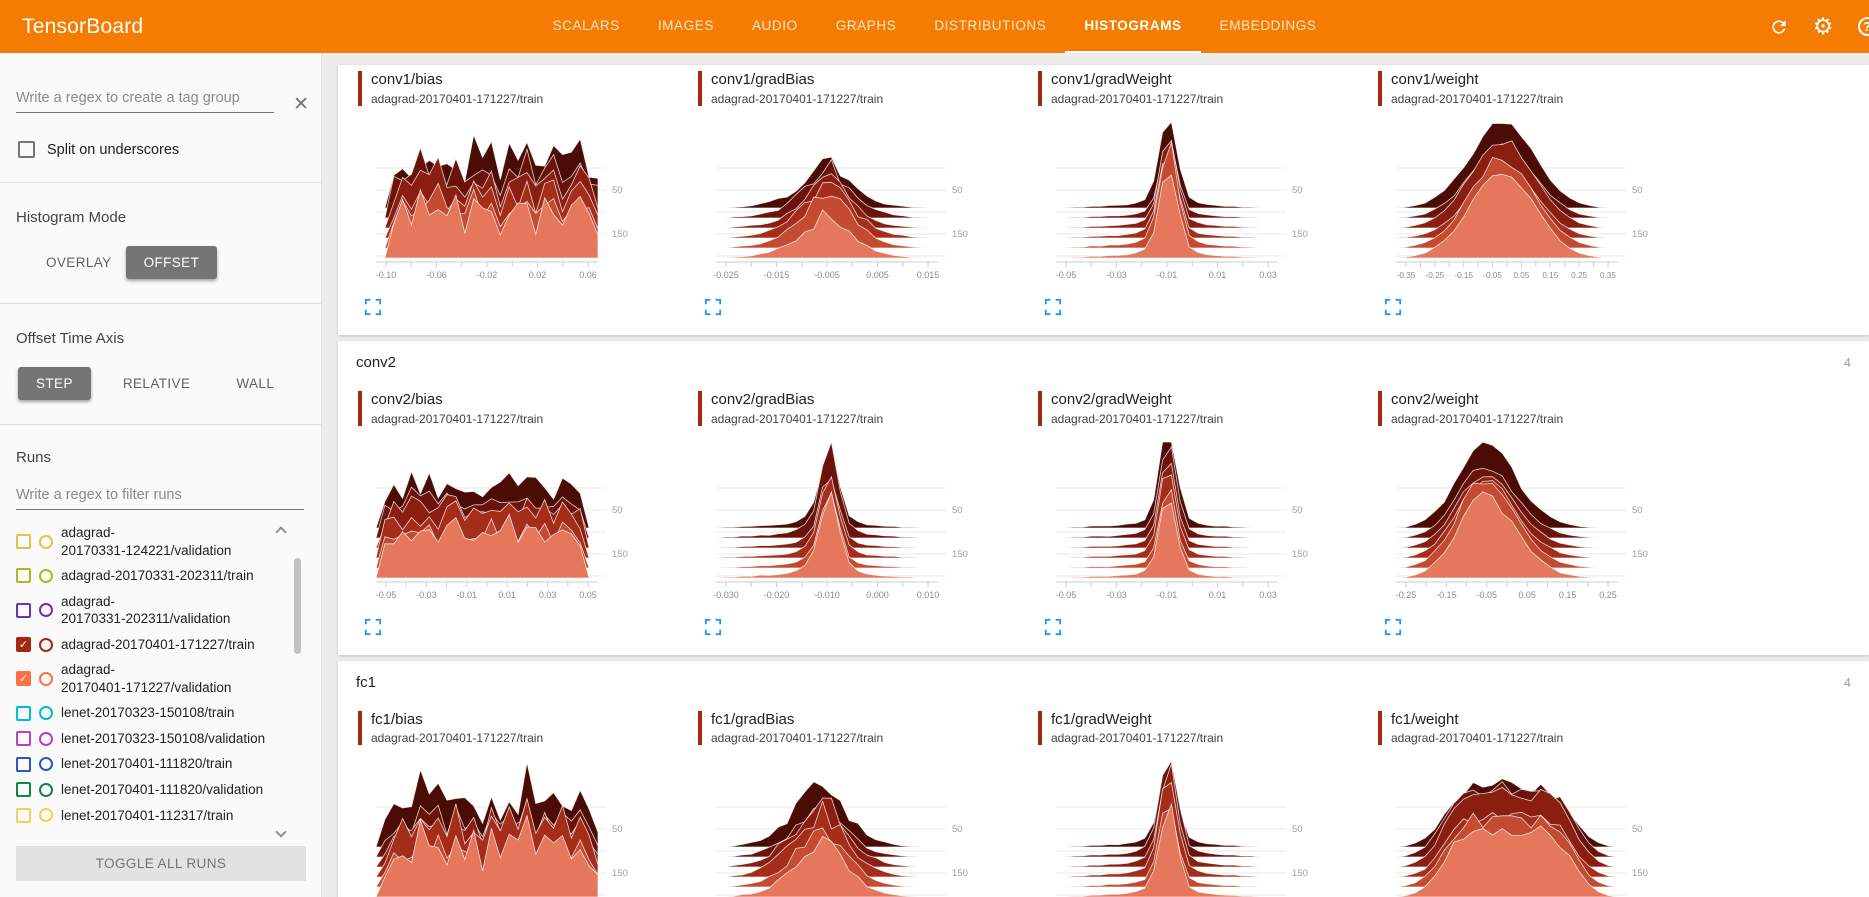 This screenshot has width=1869, height=897. I want to click on histogram-chart: 50 150 -0.025 -0.015 -0.005 0.005 0.015, so click(848, 206).